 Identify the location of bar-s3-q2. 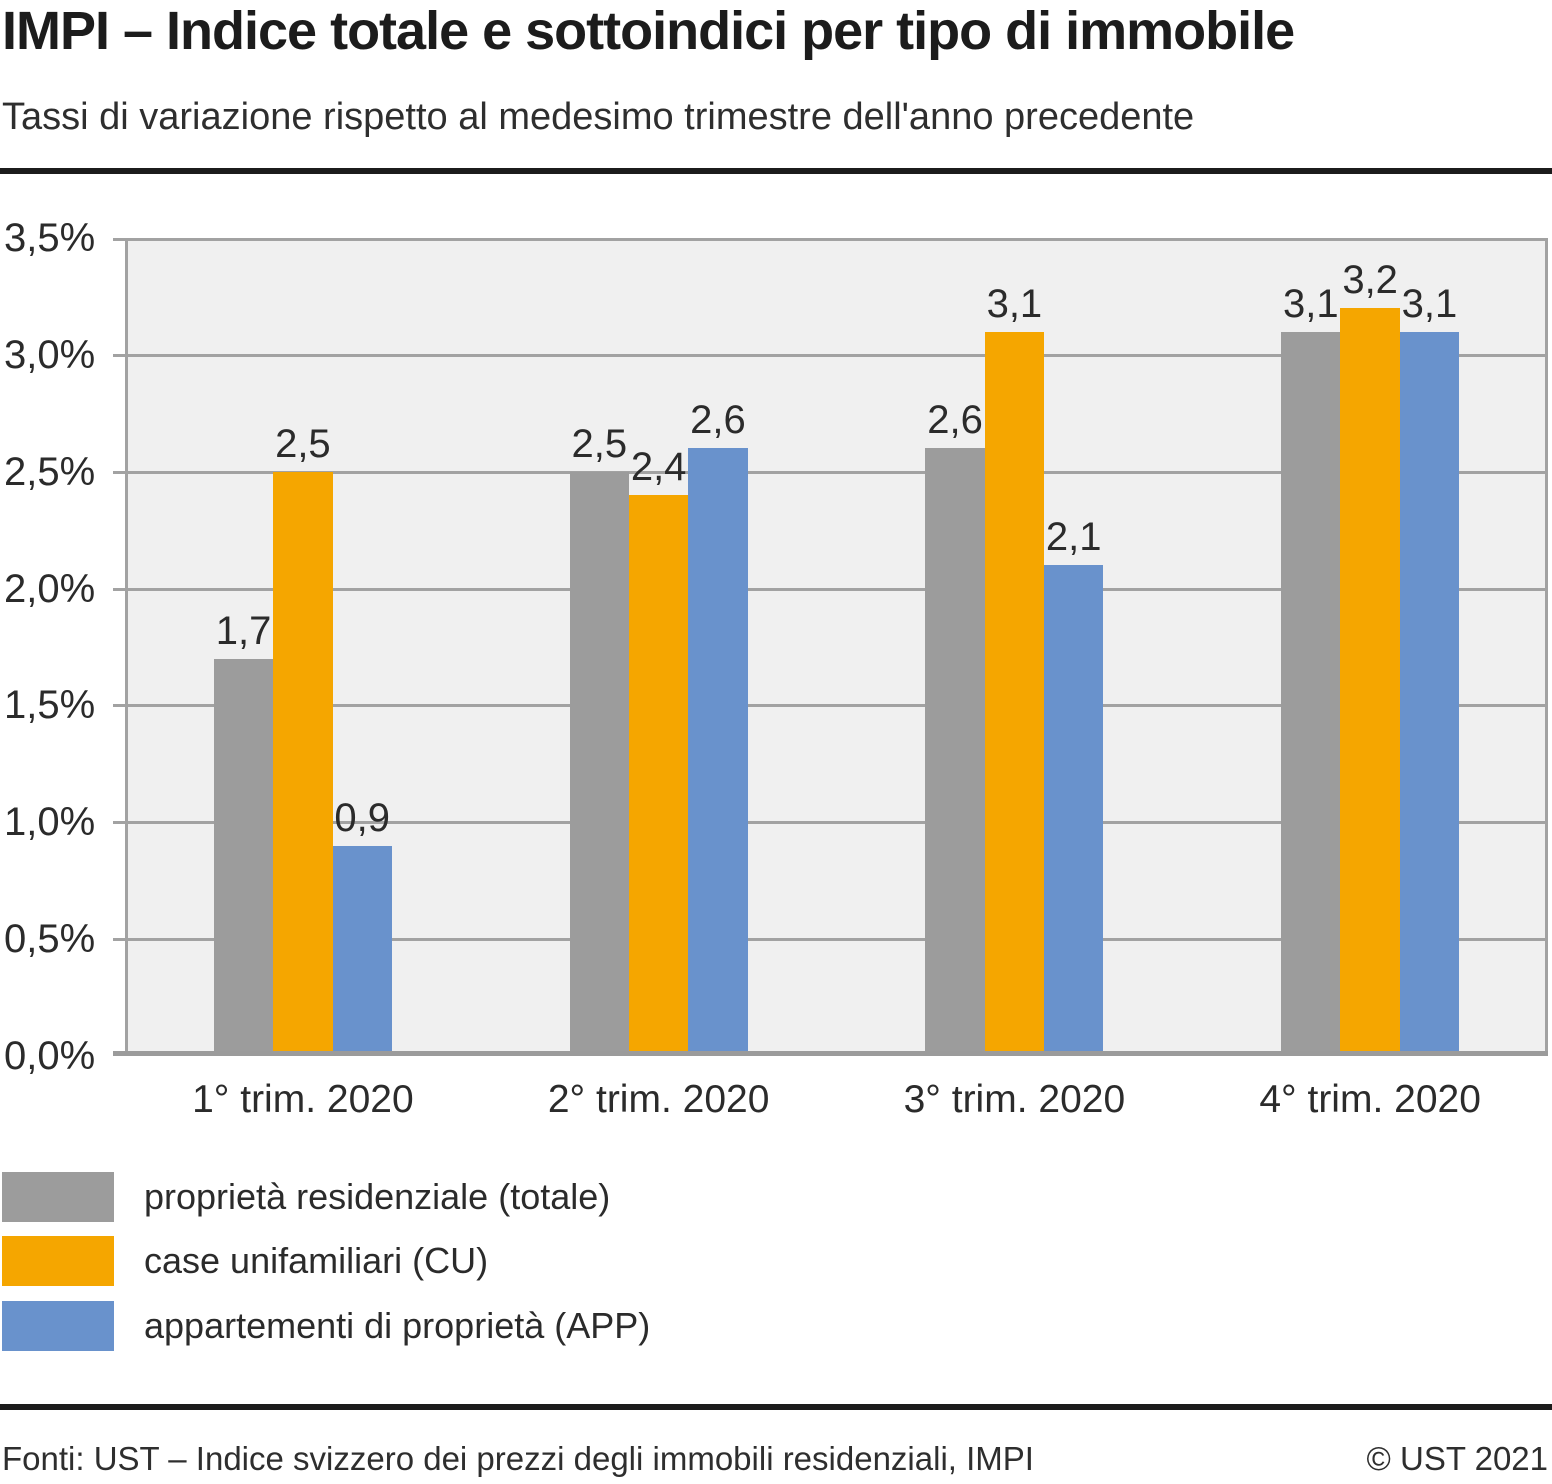
(718, 752).